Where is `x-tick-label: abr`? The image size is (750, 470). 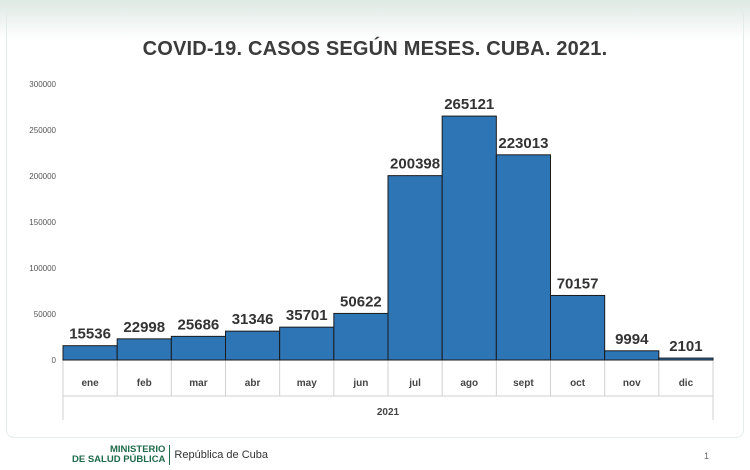
x-tick-label: abr is located at coordinates (253, 383).